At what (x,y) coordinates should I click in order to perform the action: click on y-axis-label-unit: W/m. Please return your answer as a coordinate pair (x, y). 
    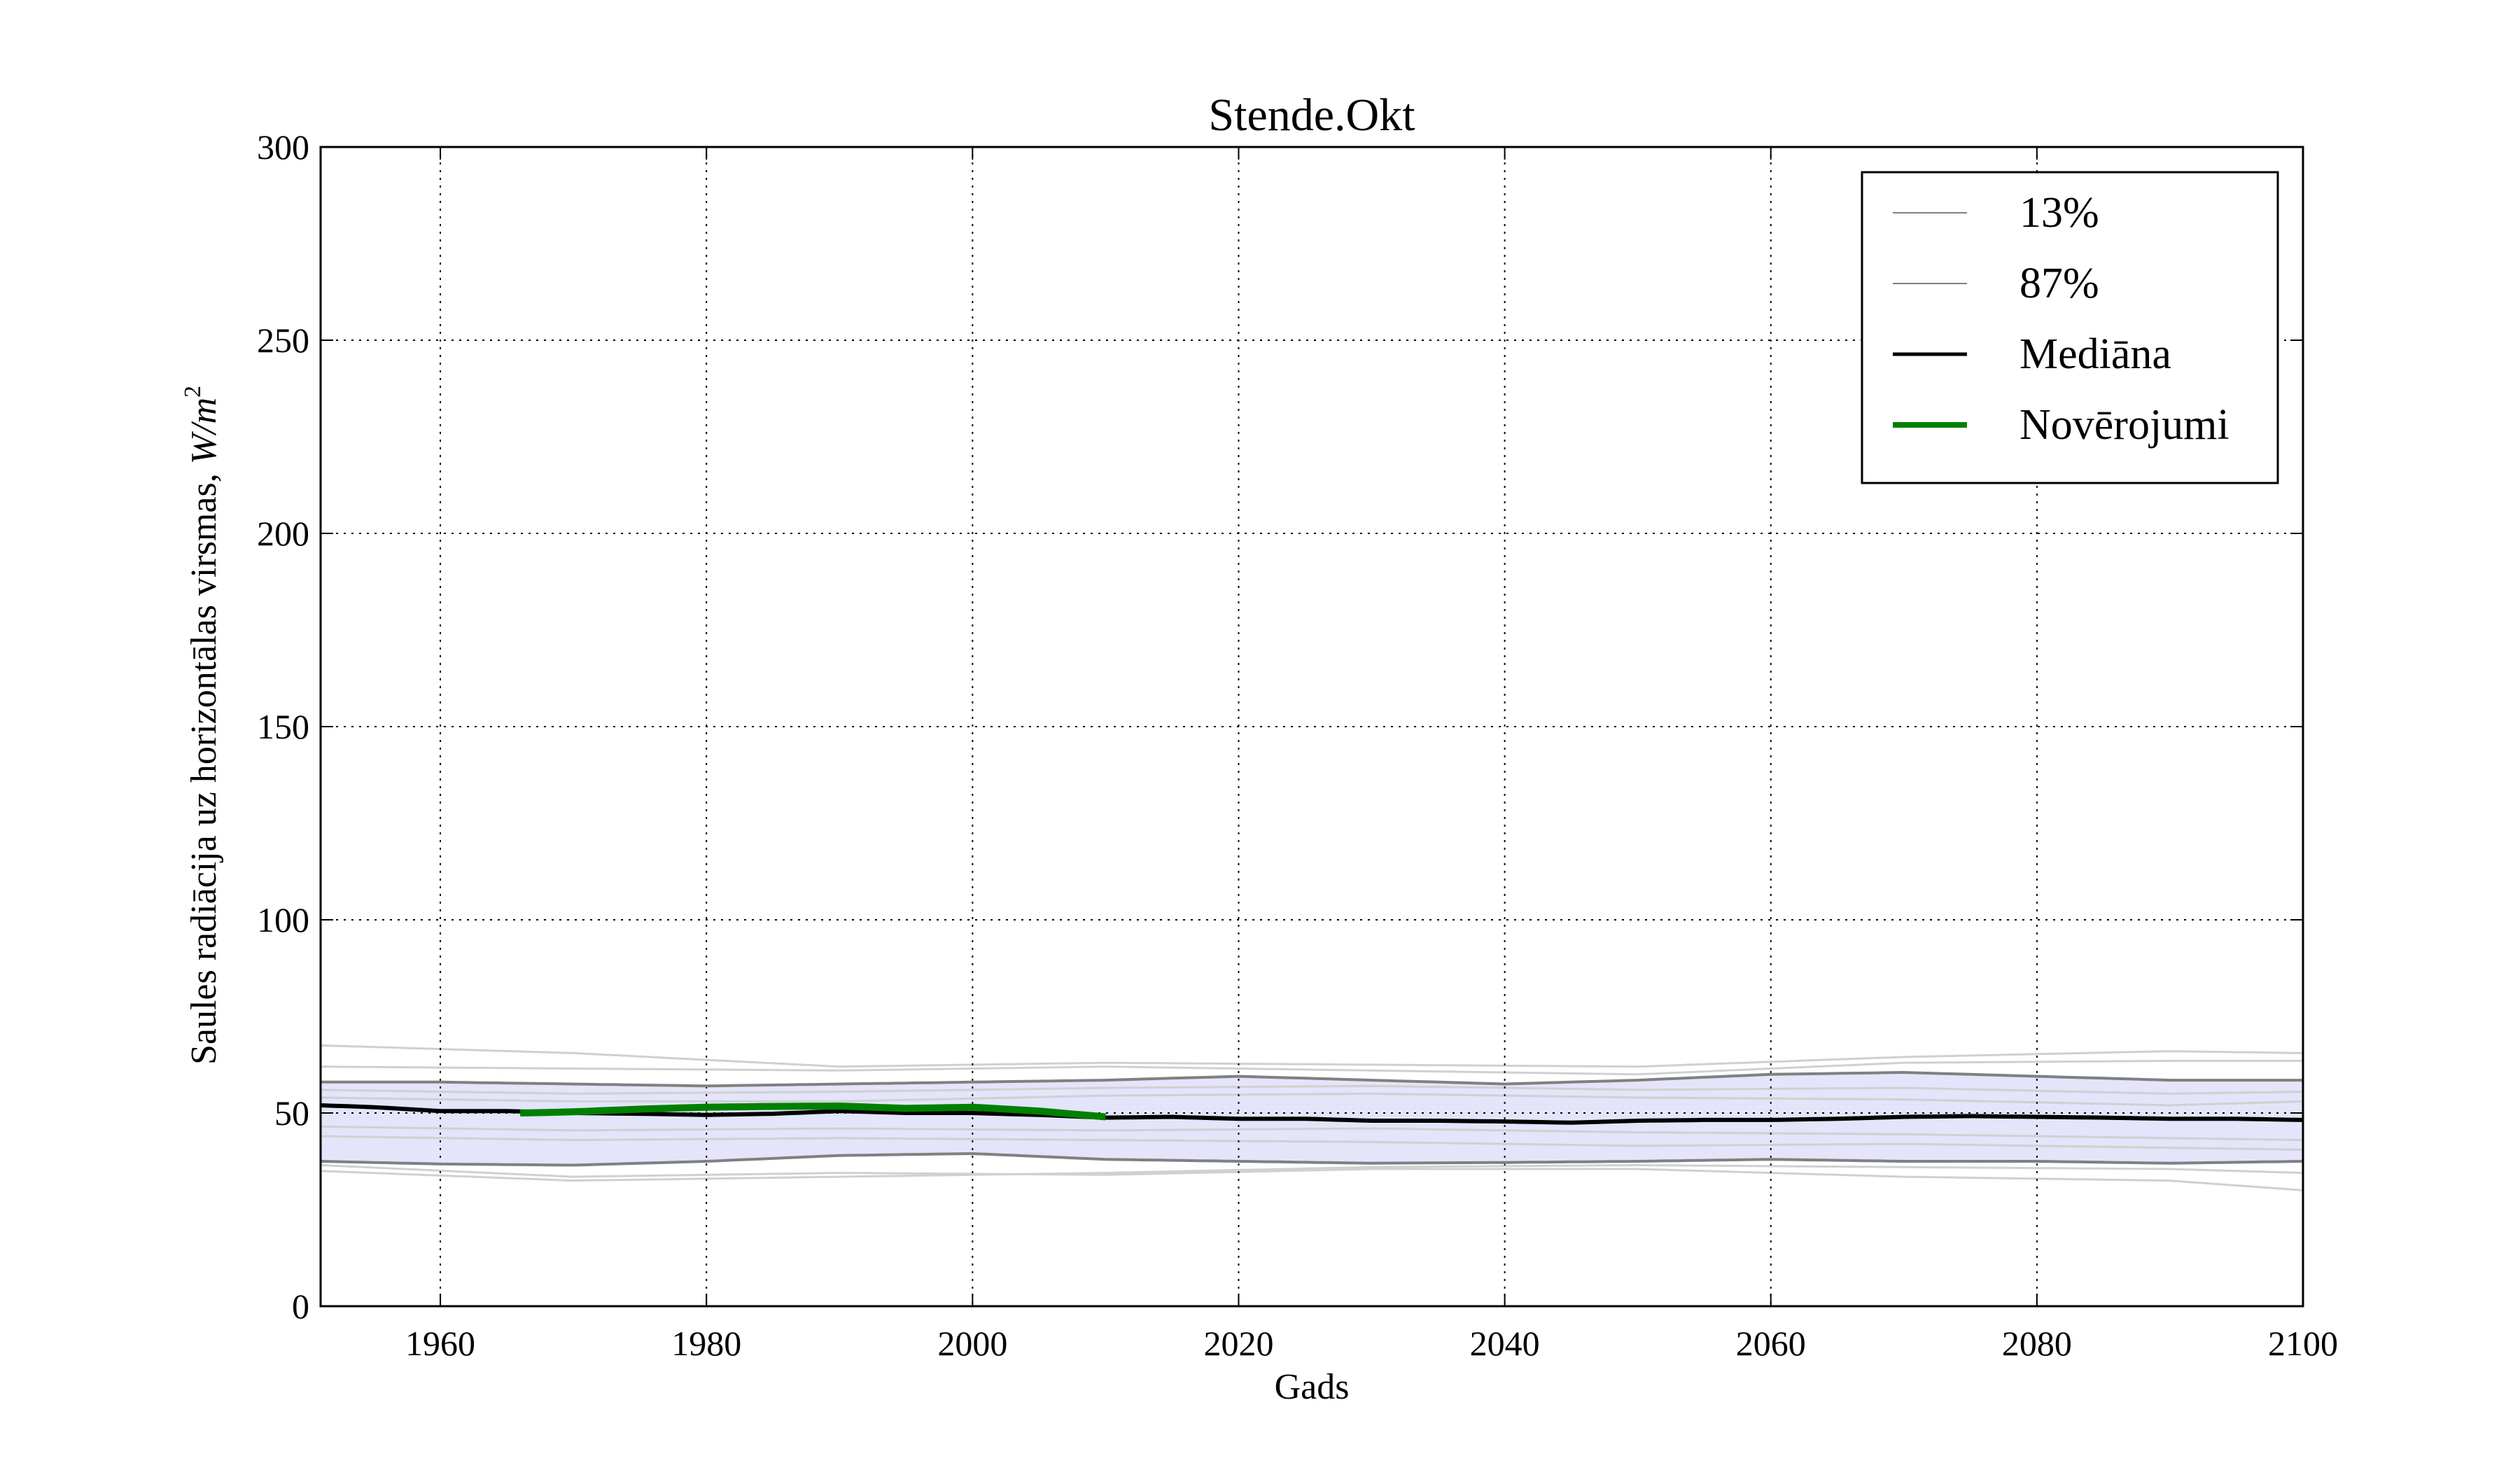
    Looking at the image, I should click on (204, 431).